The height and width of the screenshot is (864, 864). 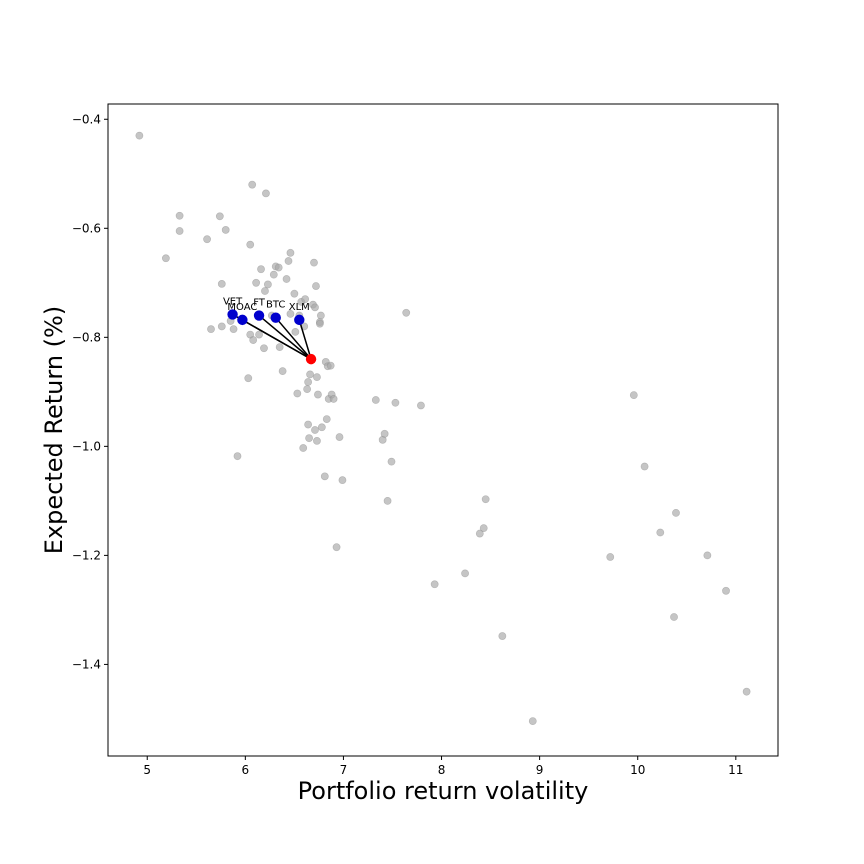 What do you see at coordinates (637, 770) in the screenshot?
I see `x-tick-label: 10` at bounding box center [637, 770].